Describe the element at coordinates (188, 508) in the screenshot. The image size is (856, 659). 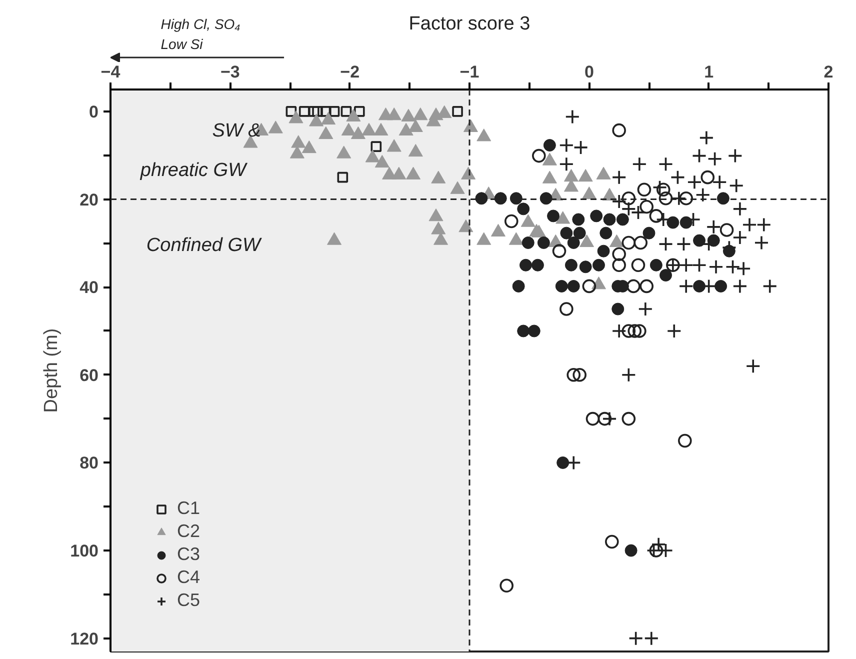
I see `legend-label: C1` at that location.